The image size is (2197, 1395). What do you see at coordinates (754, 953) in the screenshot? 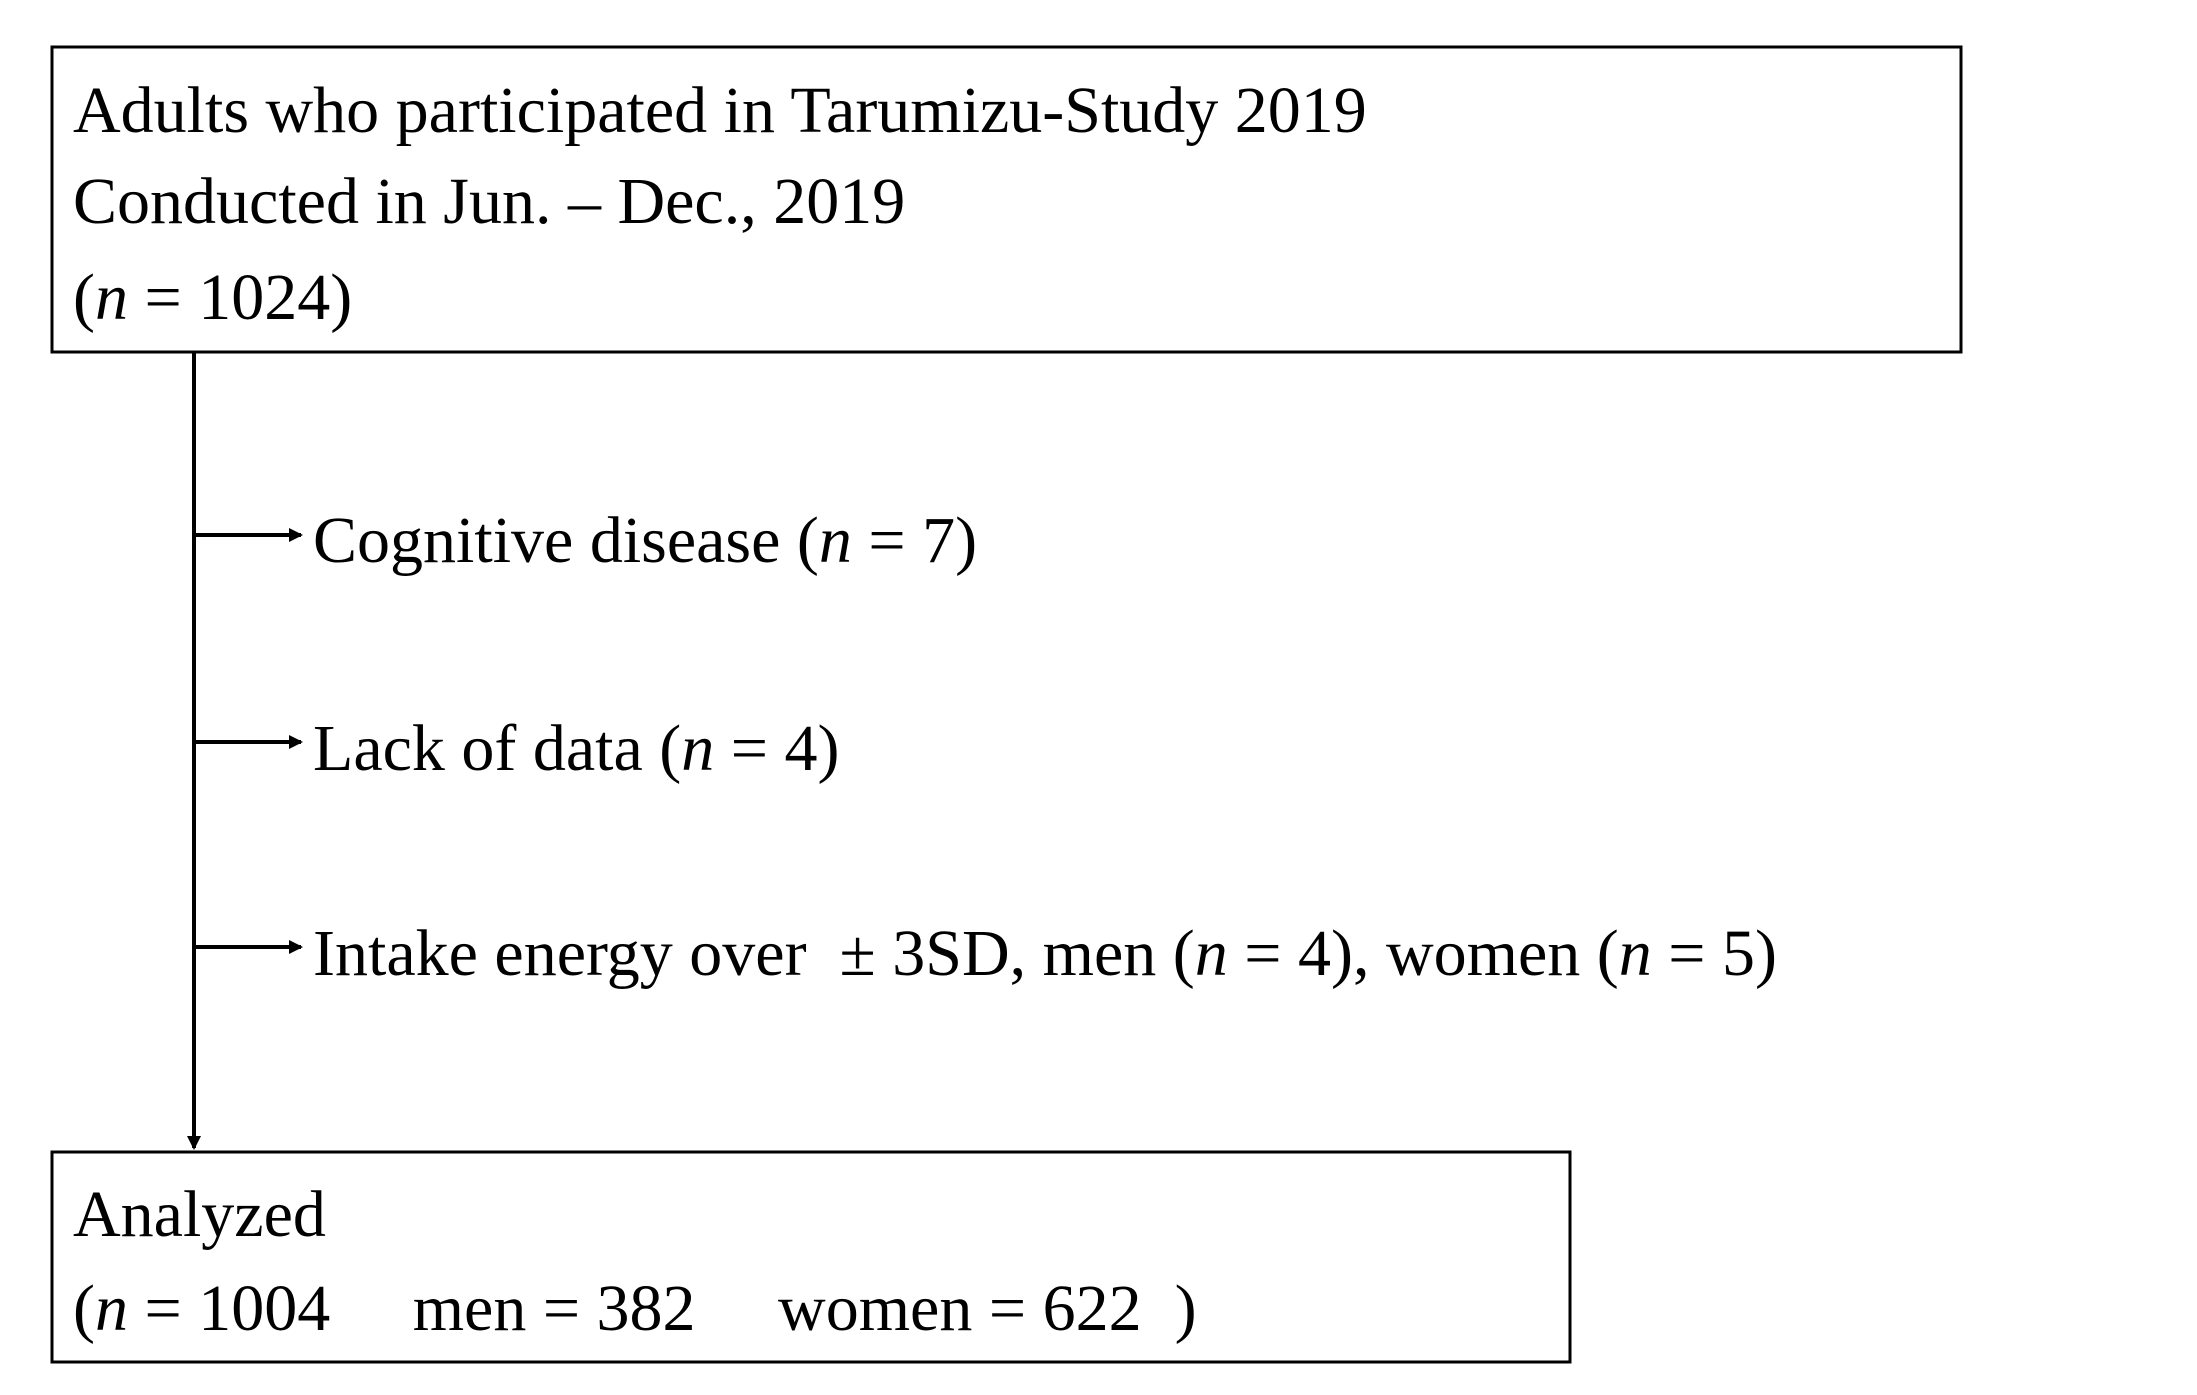
I see `text-segment: Intake energy over ± 3SD, men (` at bounding box center [754, 953].